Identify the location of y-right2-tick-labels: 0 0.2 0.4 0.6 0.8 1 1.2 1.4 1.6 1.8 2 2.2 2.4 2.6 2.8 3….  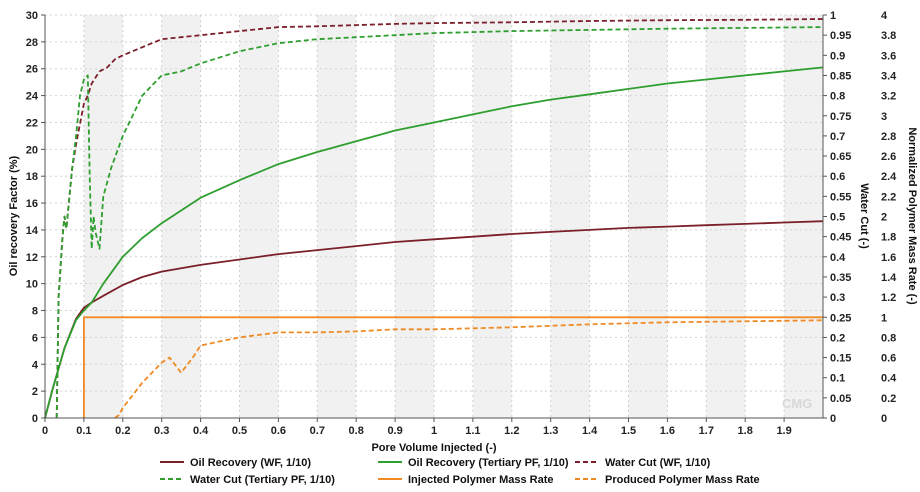
(889, 217).